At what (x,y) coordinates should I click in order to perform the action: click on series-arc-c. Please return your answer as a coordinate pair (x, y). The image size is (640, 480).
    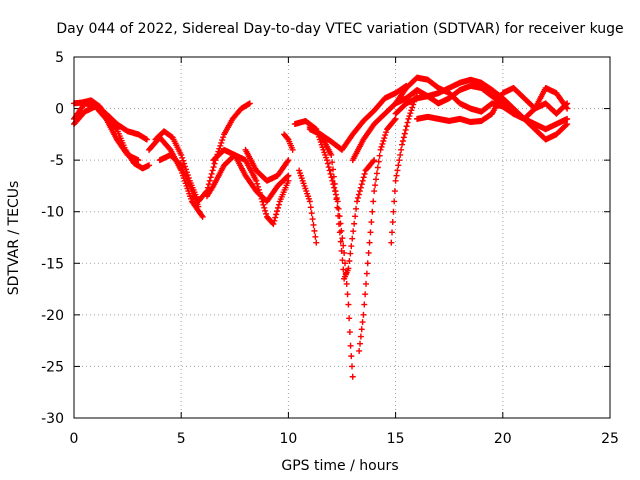
    Looking at the image, I should click on (106, 133).